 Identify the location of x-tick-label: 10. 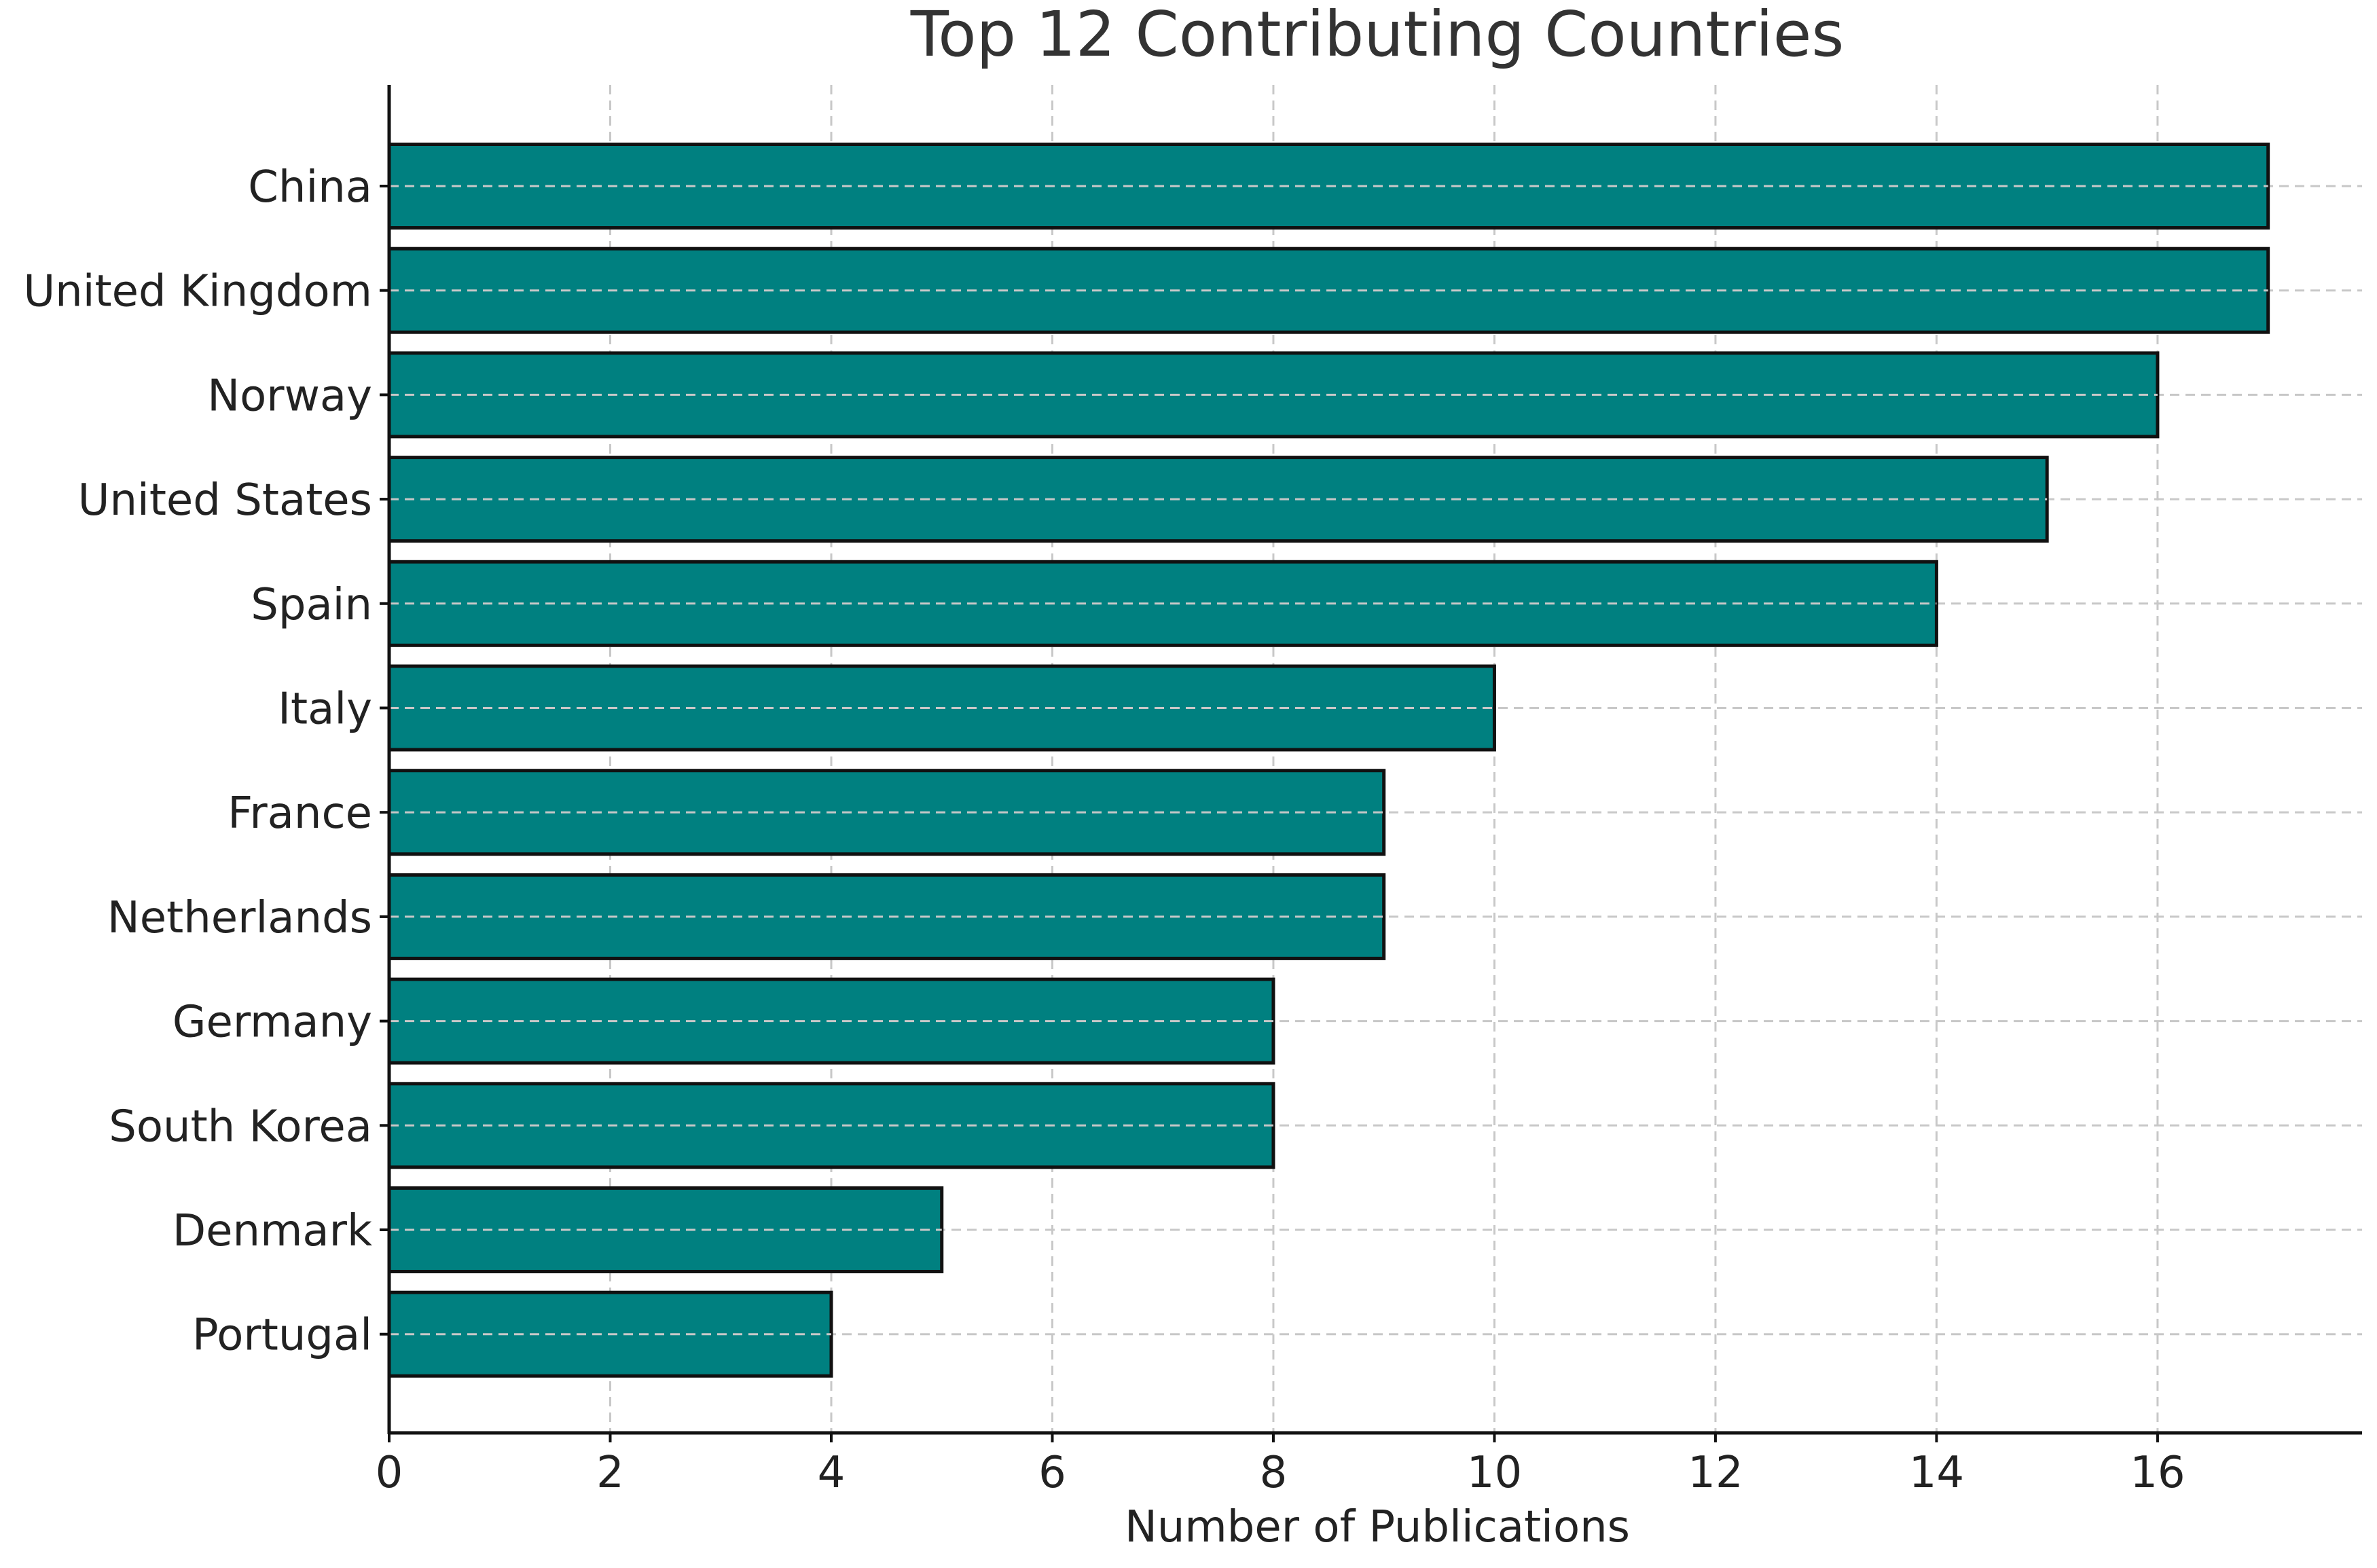
(1494, 1473).